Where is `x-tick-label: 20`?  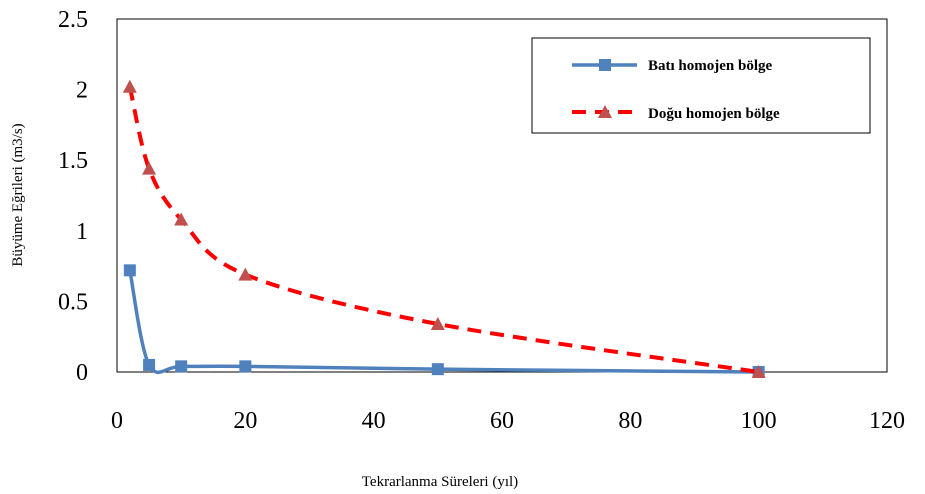 x-tick-label: 20 is located at coordinates (245, 421).